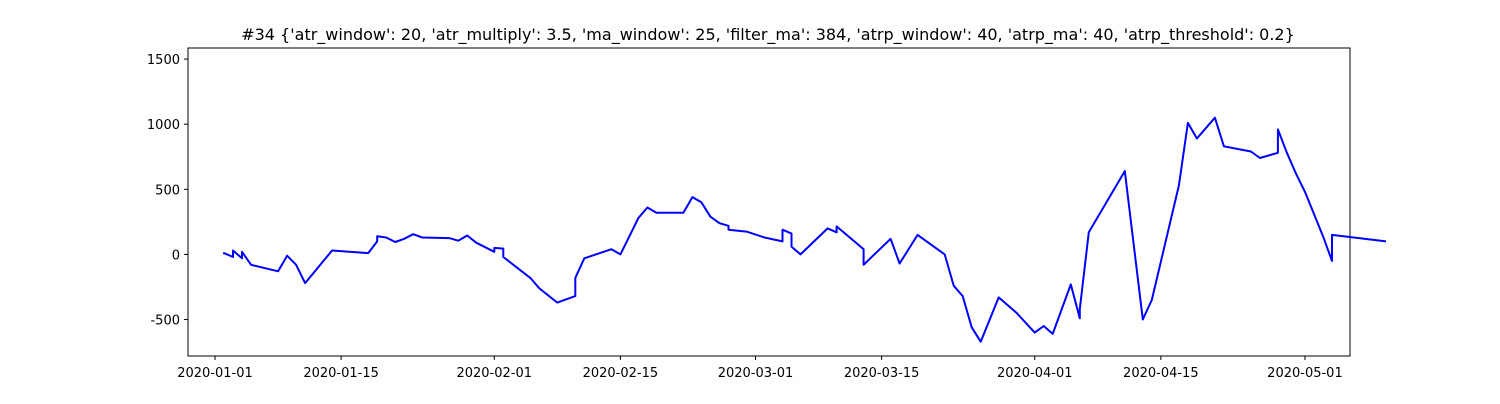 This screenshot has height=404, width=1500. What do you see at coordinates (341, 373) in the screenshot?
I see `x-tick-label: 2020-01-15` at bounding box center [341, 373].